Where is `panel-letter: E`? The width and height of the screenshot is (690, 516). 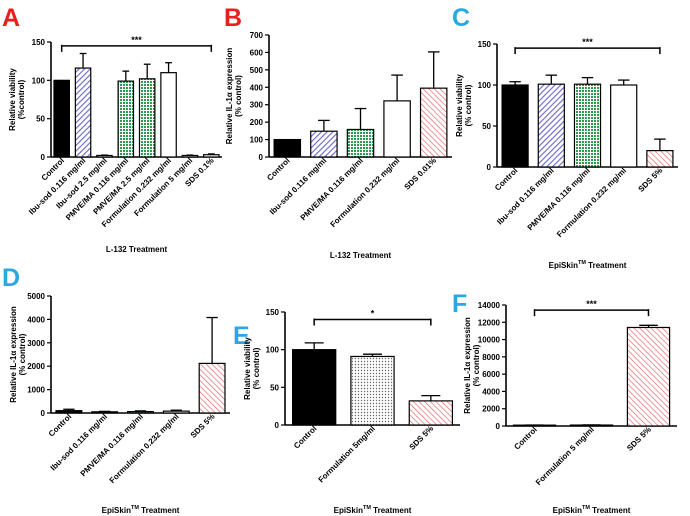
panel-letter: E is located at coordinates (241, 336).